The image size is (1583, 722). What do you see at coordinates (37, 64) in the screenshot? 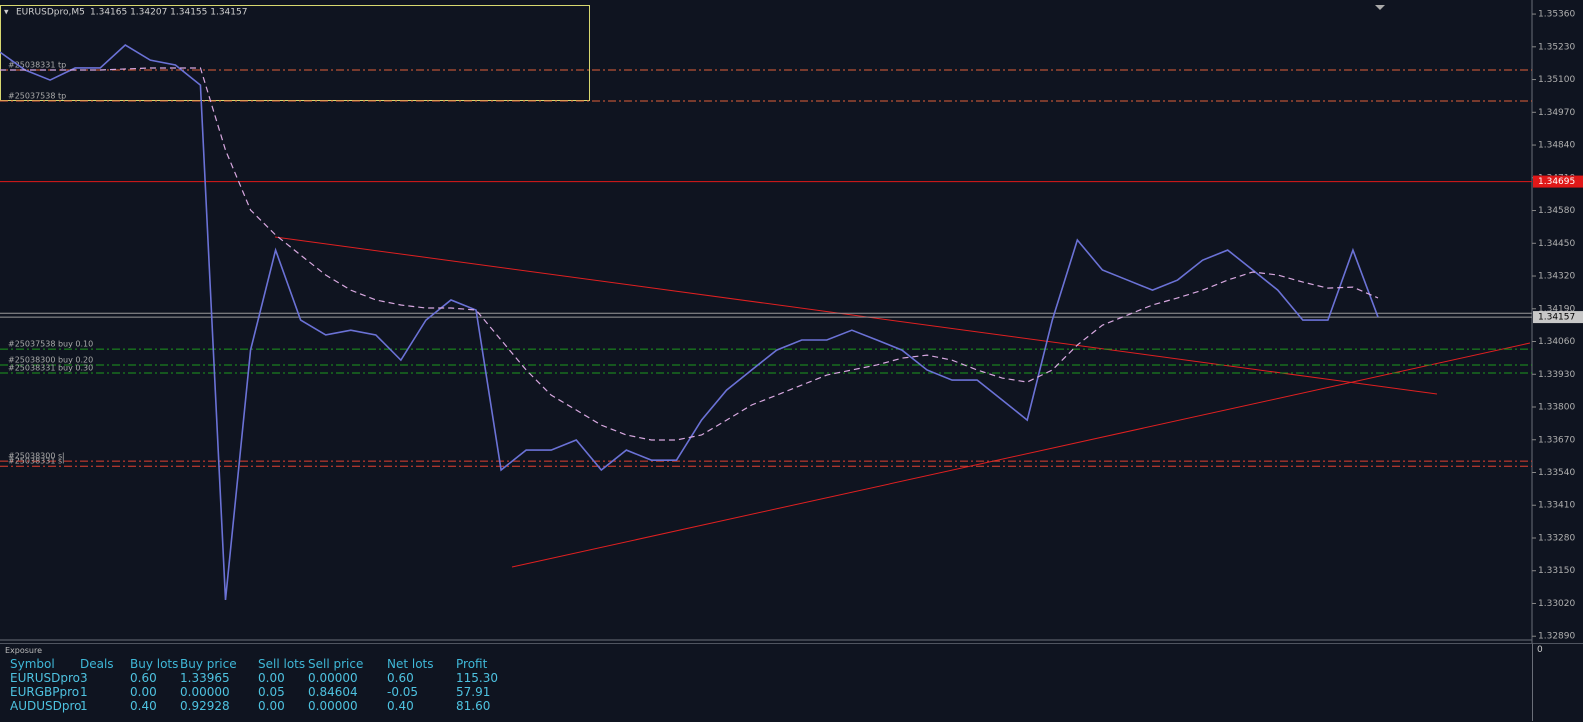
I see `level-label: #25038331 tp` at bounding box center [37, 64].